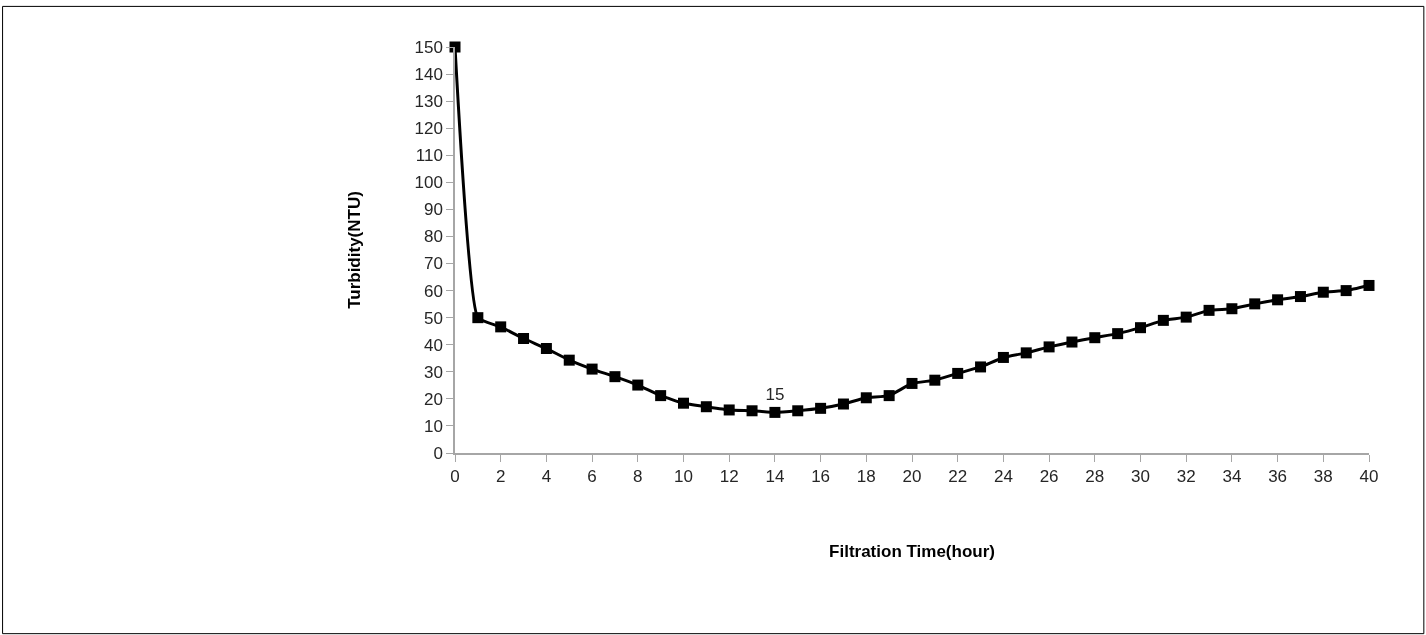  What do you see at coordinates (500, 477) in the screenshot?
I see `x-tick-label: 2` at bounding box center [500, 477].